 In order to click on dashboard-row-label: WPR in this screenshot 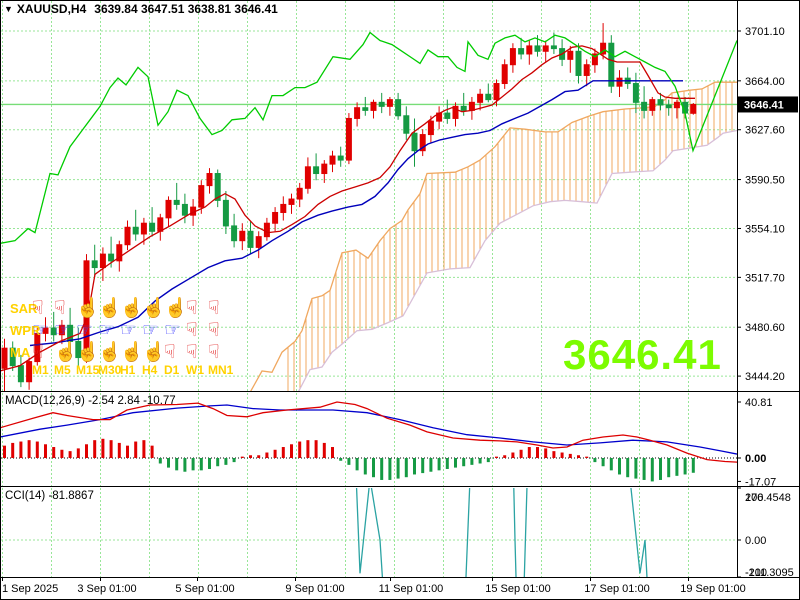, I will do `click(25, 330)`.